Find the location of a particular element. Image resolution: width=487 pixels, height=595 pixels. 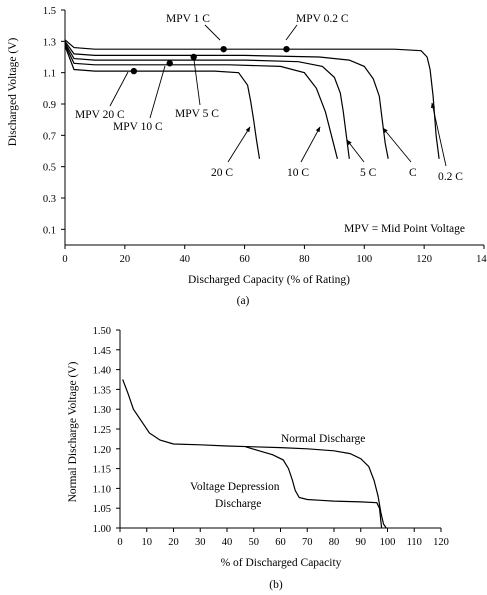

chart-a-panel-label: (a) is located at coordinates (243, 301).